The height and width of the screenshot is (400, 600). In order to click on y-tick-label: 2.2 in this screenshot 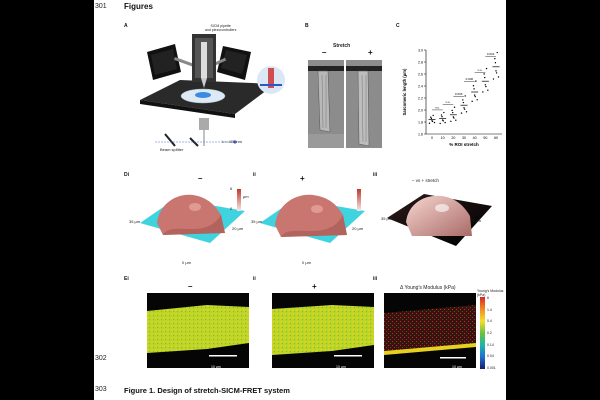, I will do `click(420, 98)`.